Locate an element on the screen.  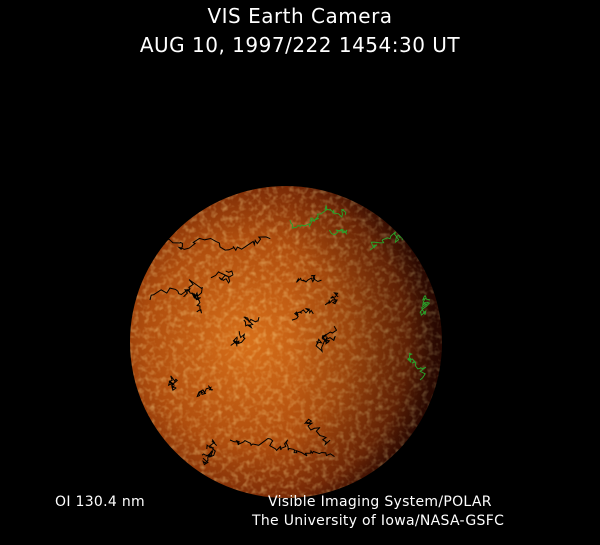
institution-label: The University of Iowa/NASA-GSFC is located at coordinates (378, 521).